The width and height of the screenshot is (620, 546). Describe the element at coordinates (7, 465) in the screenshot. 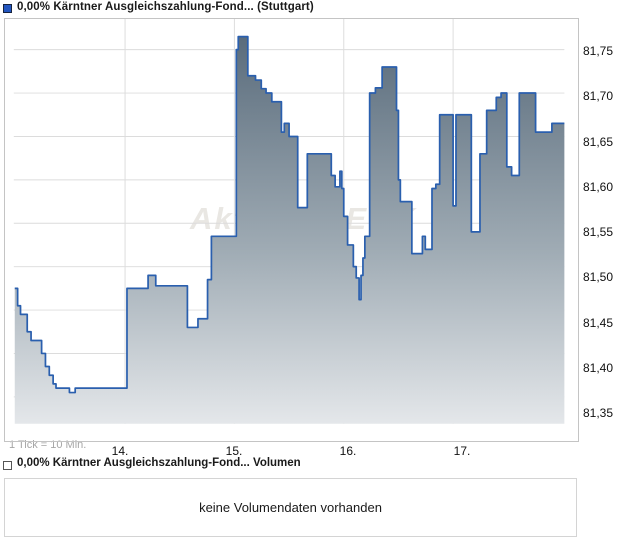

I see `volume-legend-square-icon` at that location.